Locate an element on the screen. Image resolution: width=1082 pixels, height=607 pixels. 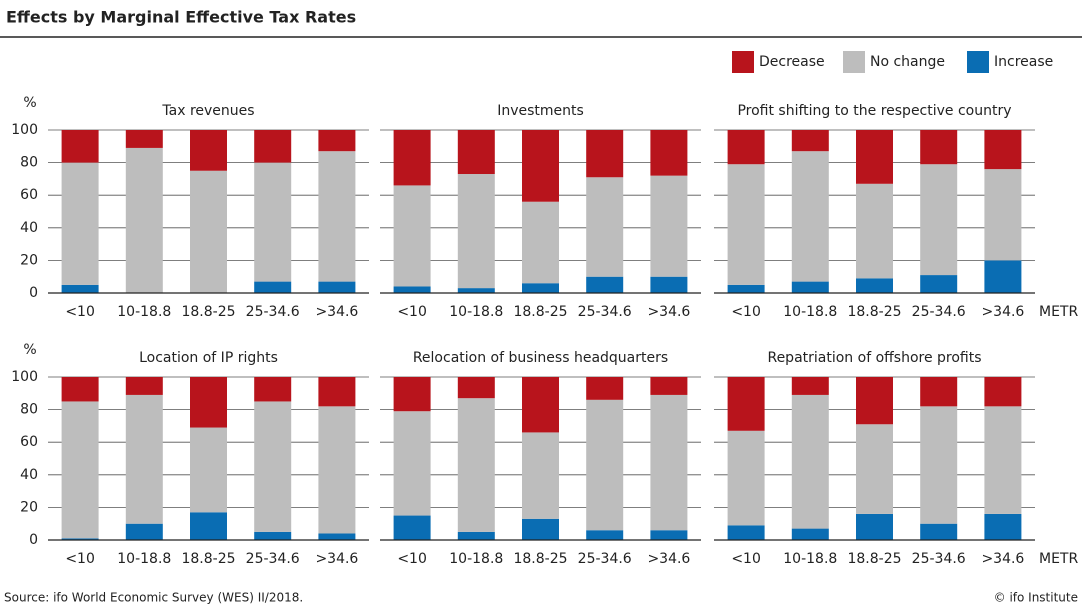
panel-title: Repatriation of offshore profits is located at coordinates (874, 358).